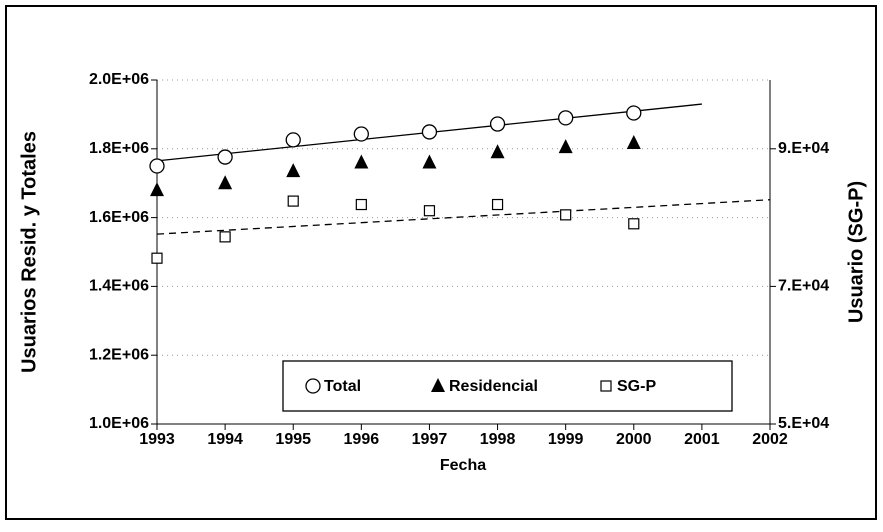 The width and height of the screenshot is (883, 532). I want to click on x-tick-label: 2002, so click(770, 439).